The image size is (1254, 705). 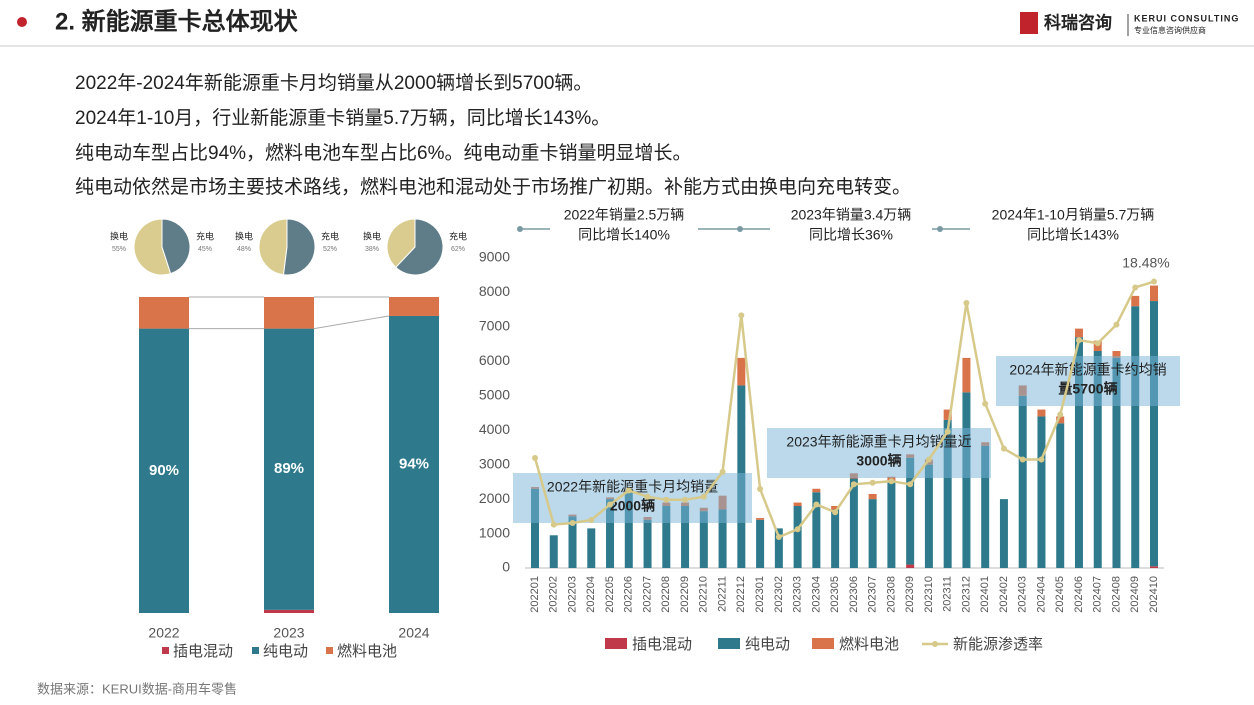 I want to click on pie-value-label: 48%, so click(x=244, y=249).